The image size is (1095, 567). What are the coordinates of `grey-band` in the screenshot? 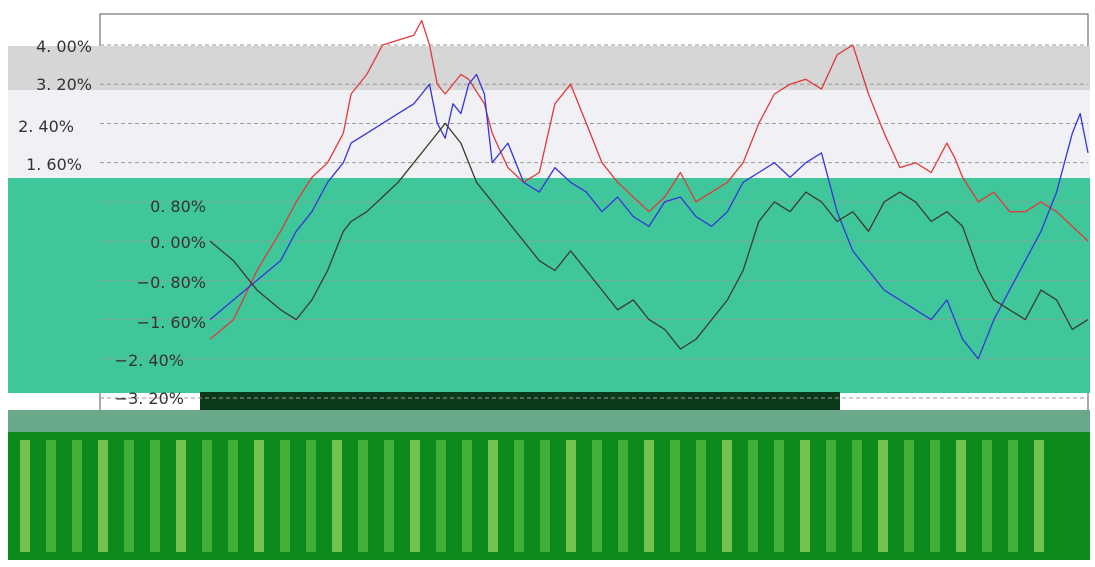 It's located at (549, 70).